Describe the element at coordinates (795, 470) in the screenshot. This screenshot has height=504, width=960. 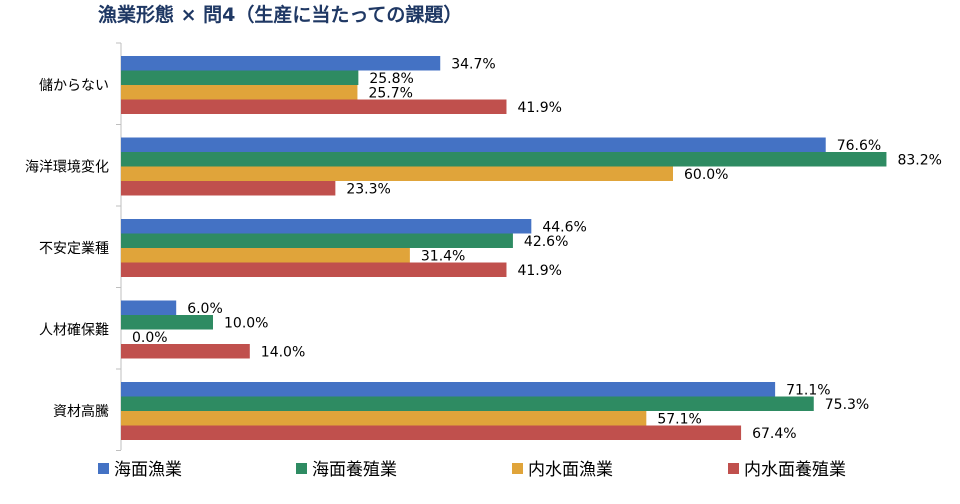
I see `legend-label: 内水面養殖業` at that location.